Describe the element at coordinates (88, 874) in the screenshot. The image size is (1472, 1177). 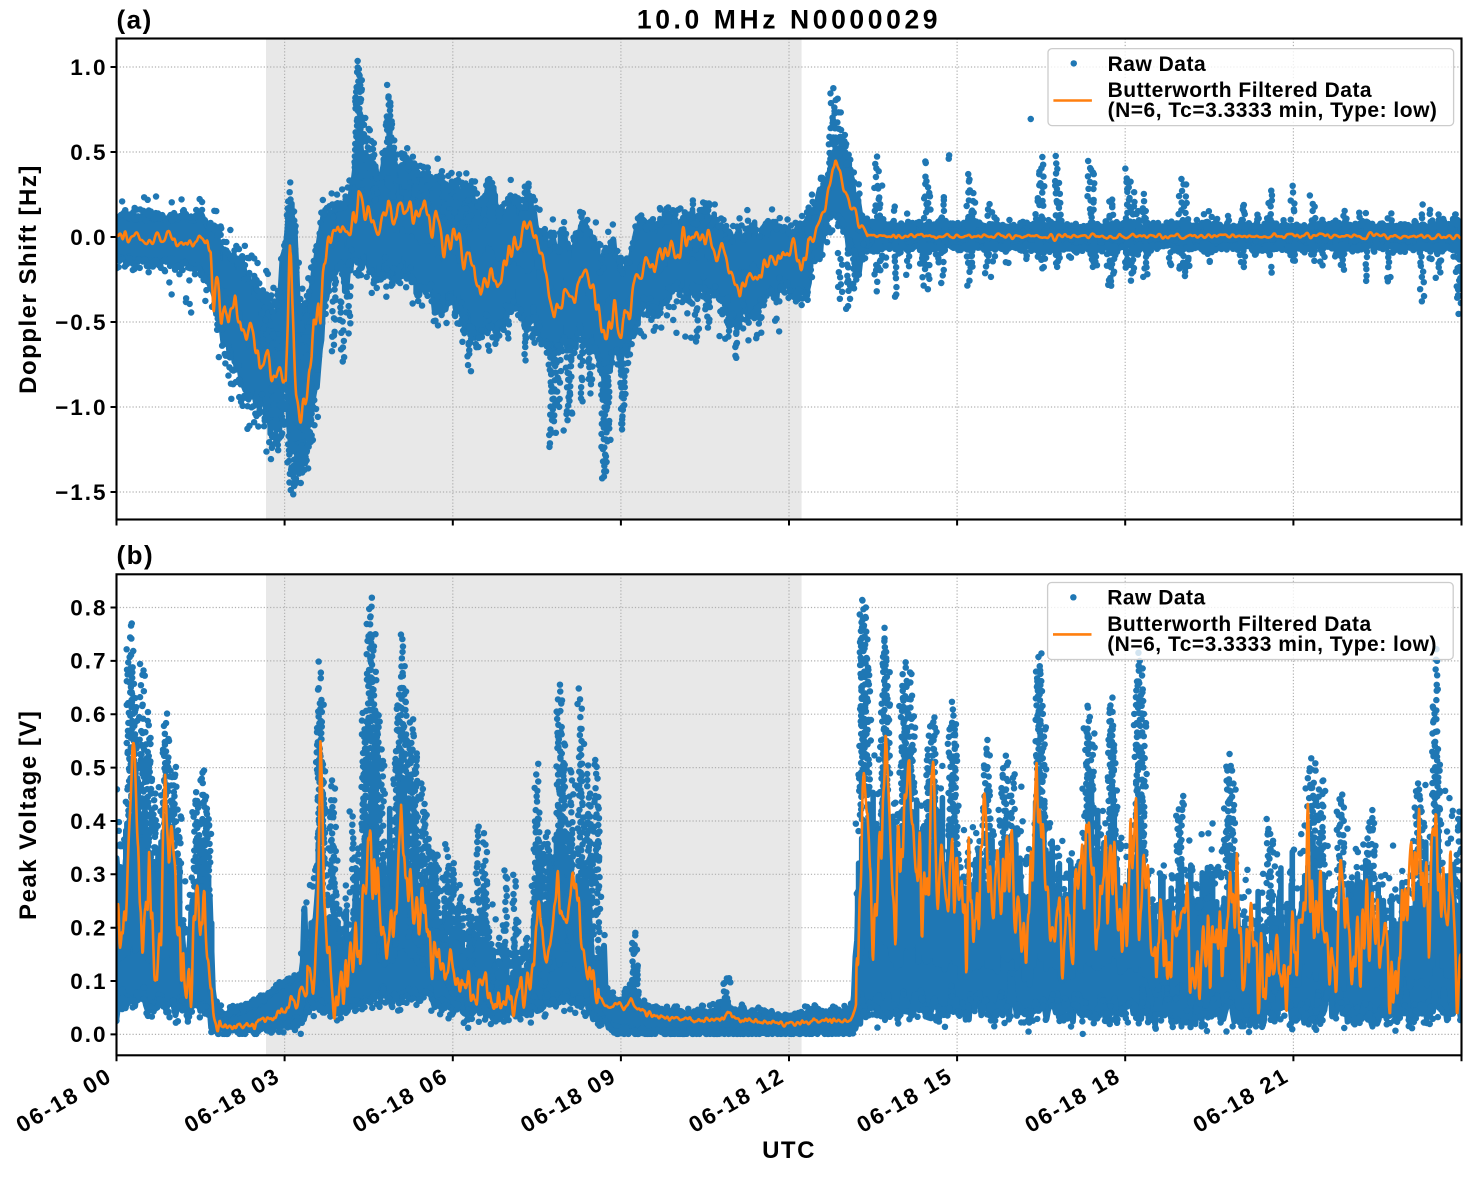
I see `svg-text: 0.3` at that location.